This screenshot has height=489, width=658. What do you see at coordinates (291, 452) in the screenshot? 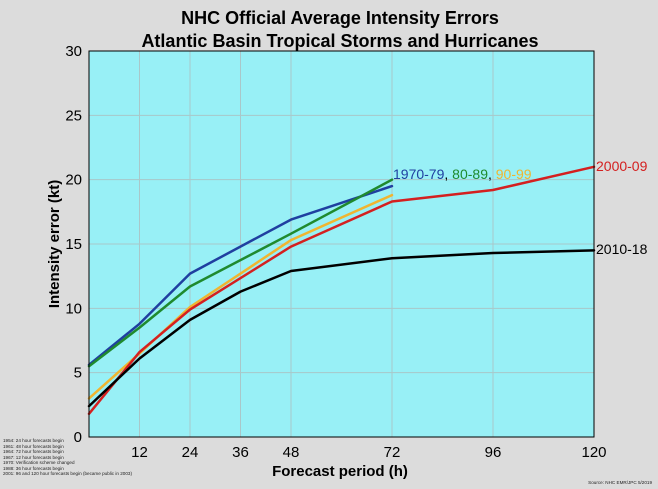
I see `x-tick-label: 48` at bounding box center [291, 452].